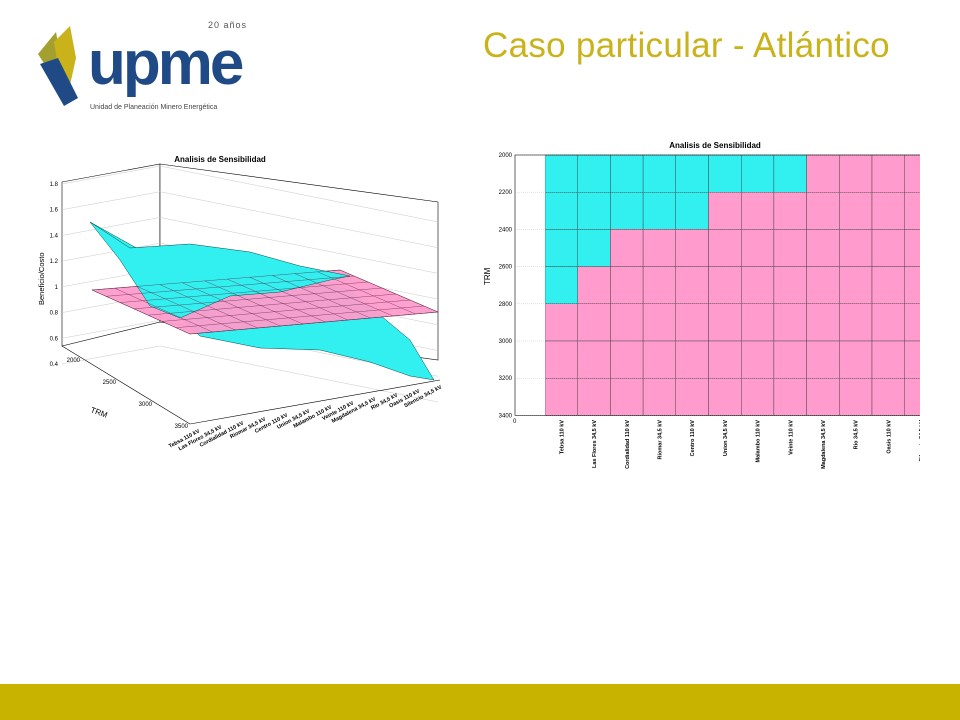  I want to click on heatmap-x-label: Union 34,5 kV, so click(726, 438).